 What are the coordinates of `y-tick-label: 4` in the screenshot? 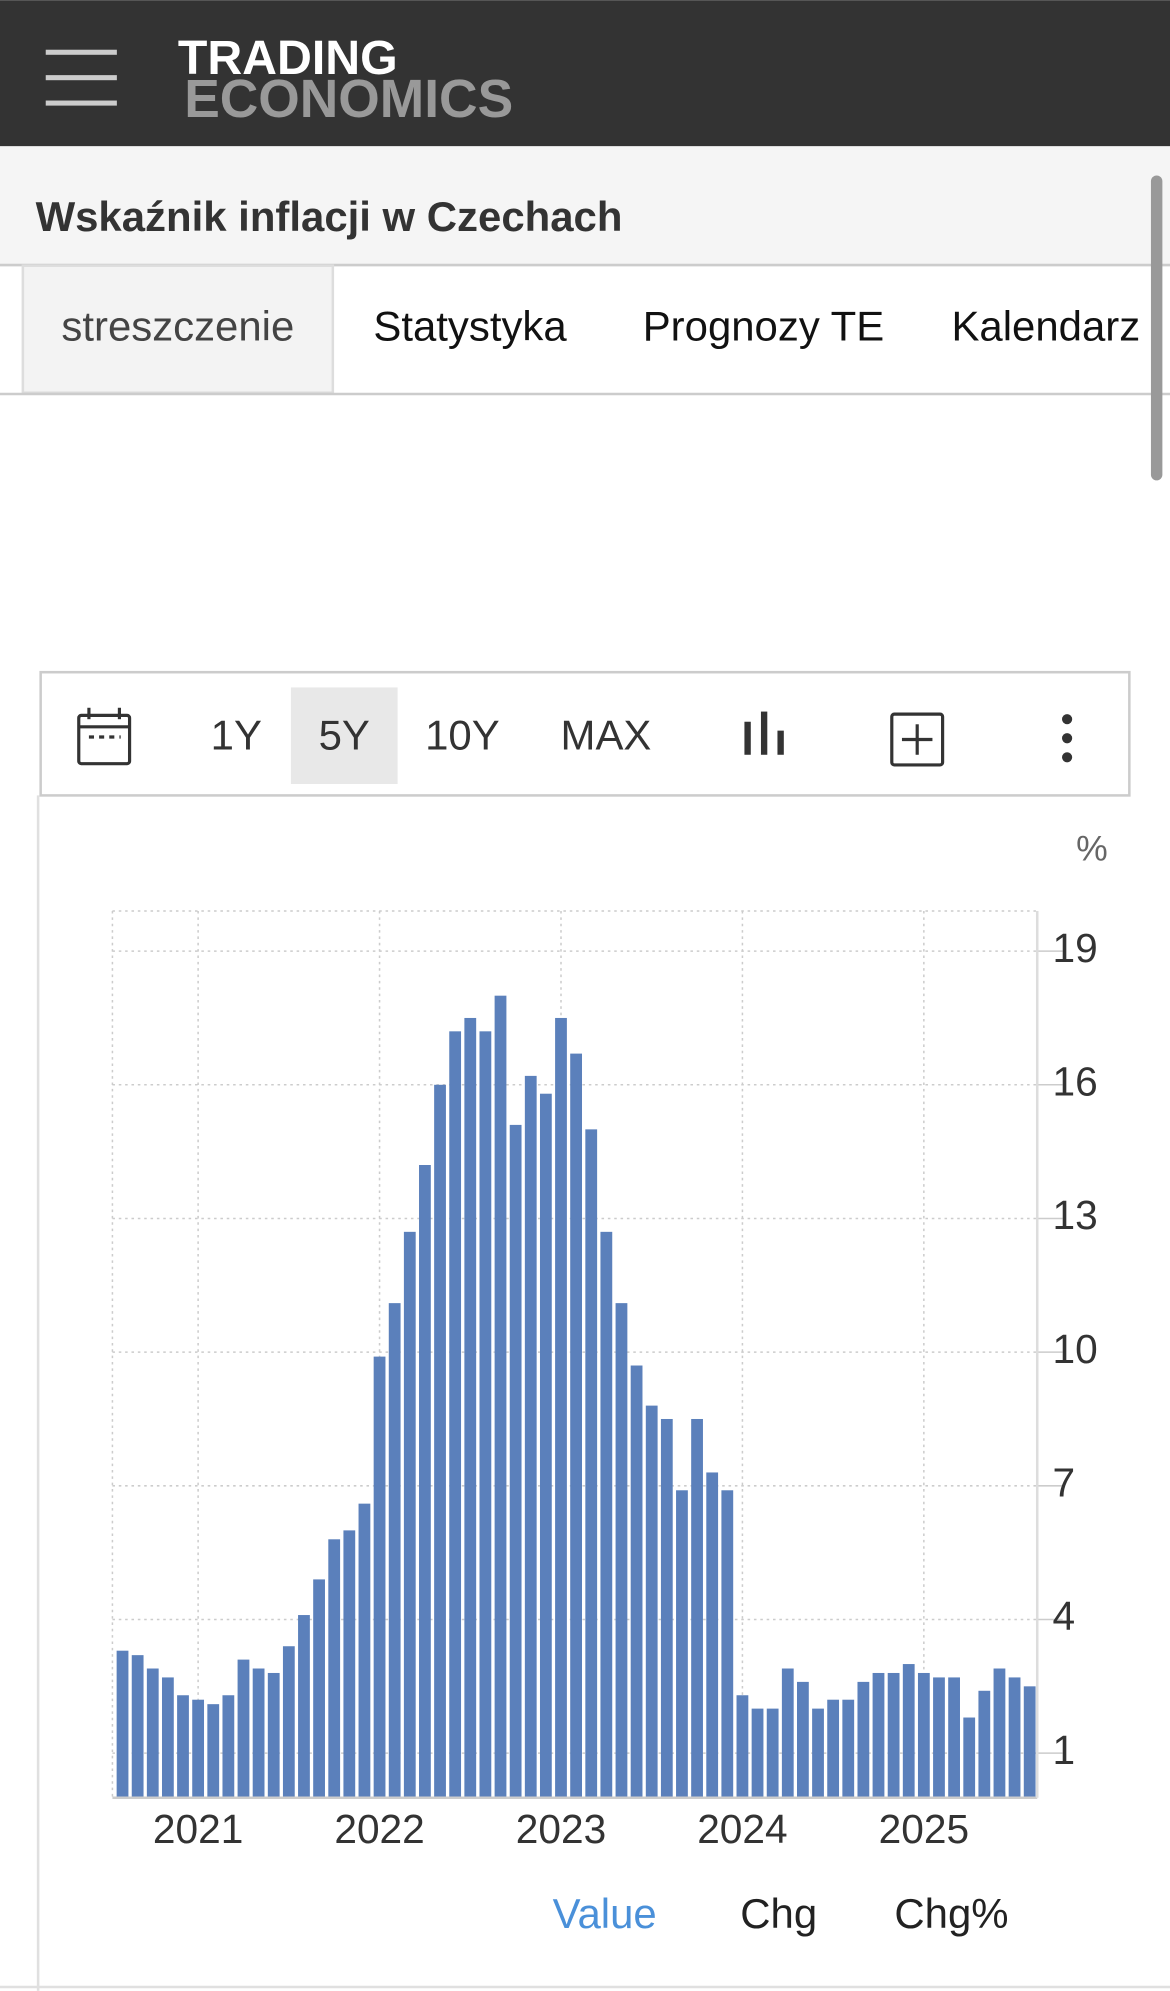 It's located at (1063, 1616).